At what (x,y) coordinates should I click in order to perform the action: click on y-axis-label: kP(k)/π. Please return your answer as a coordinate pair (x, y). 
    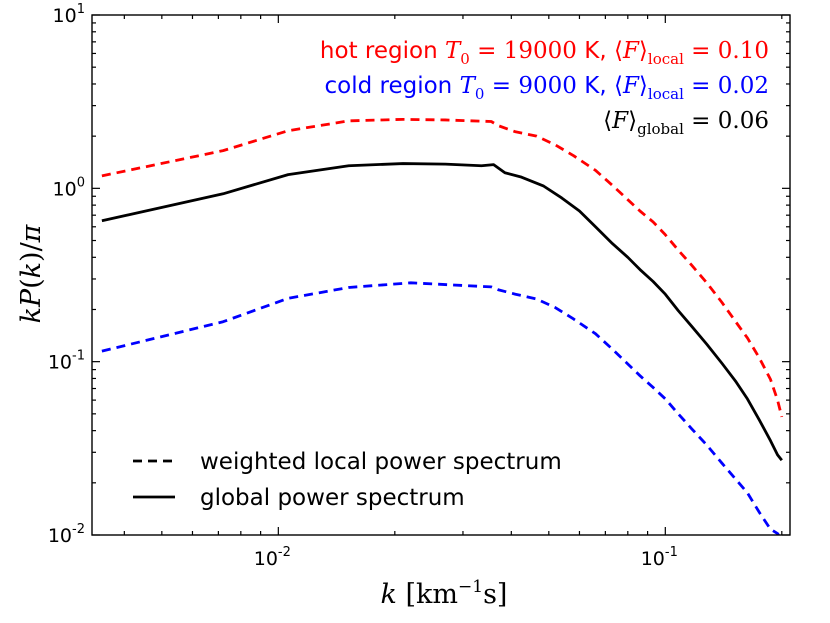
    Looking at the image, I should click on (31, 273).